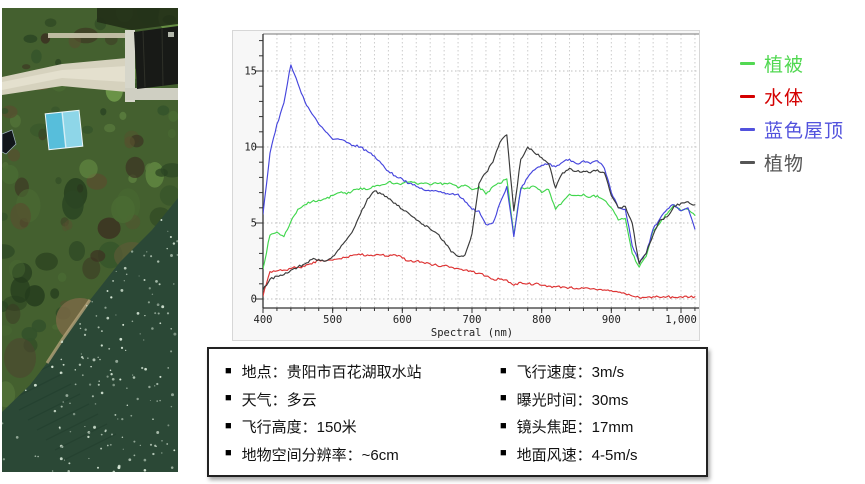 The width and height of the screenshot is (865, 484). Describe the element at coordinates (250, 148) in the screenshot. I see `svg-text: 10` at that location.